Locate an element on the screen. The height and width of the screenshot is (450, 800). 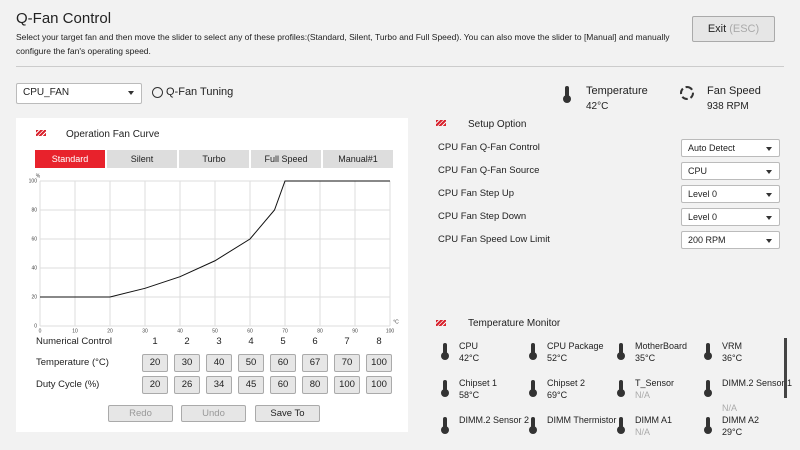
sensor-value: 42°C is located at coordinates (469, 358).